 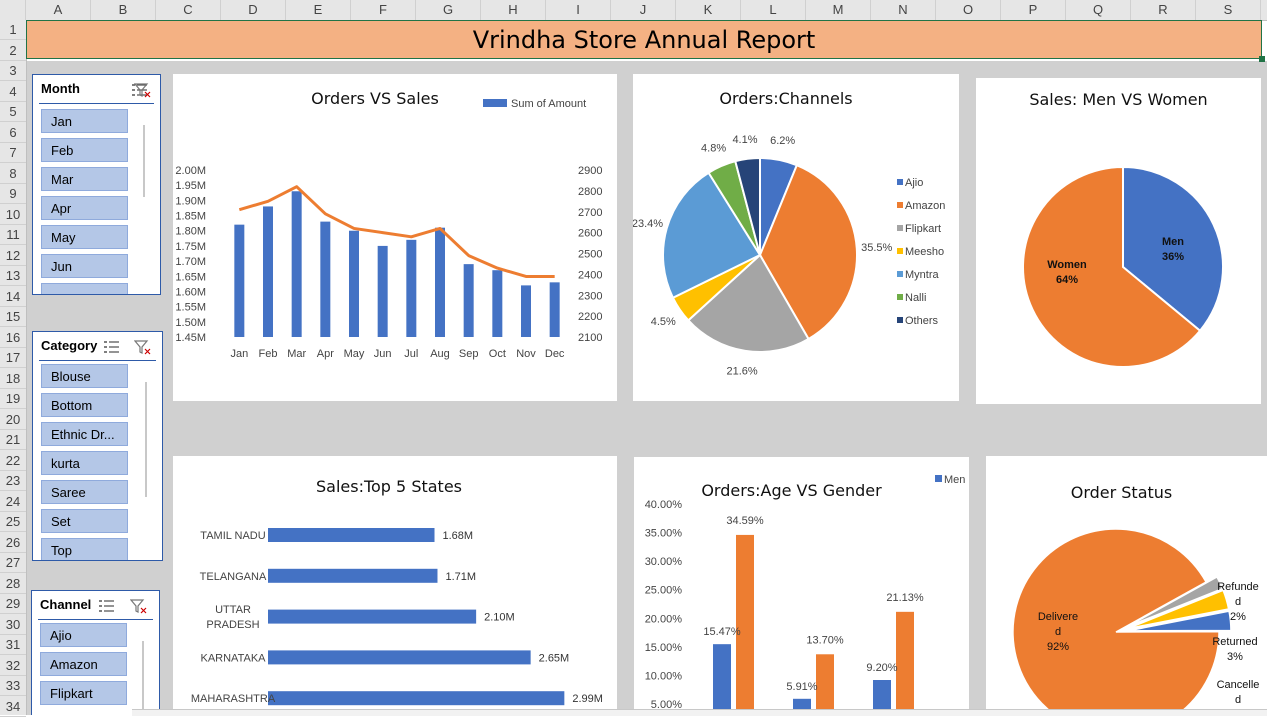 What do you see at coordinates (268, 354) in the screenshot?
I see `x-axis-tick: Feb` at bounding box center [268, 354].